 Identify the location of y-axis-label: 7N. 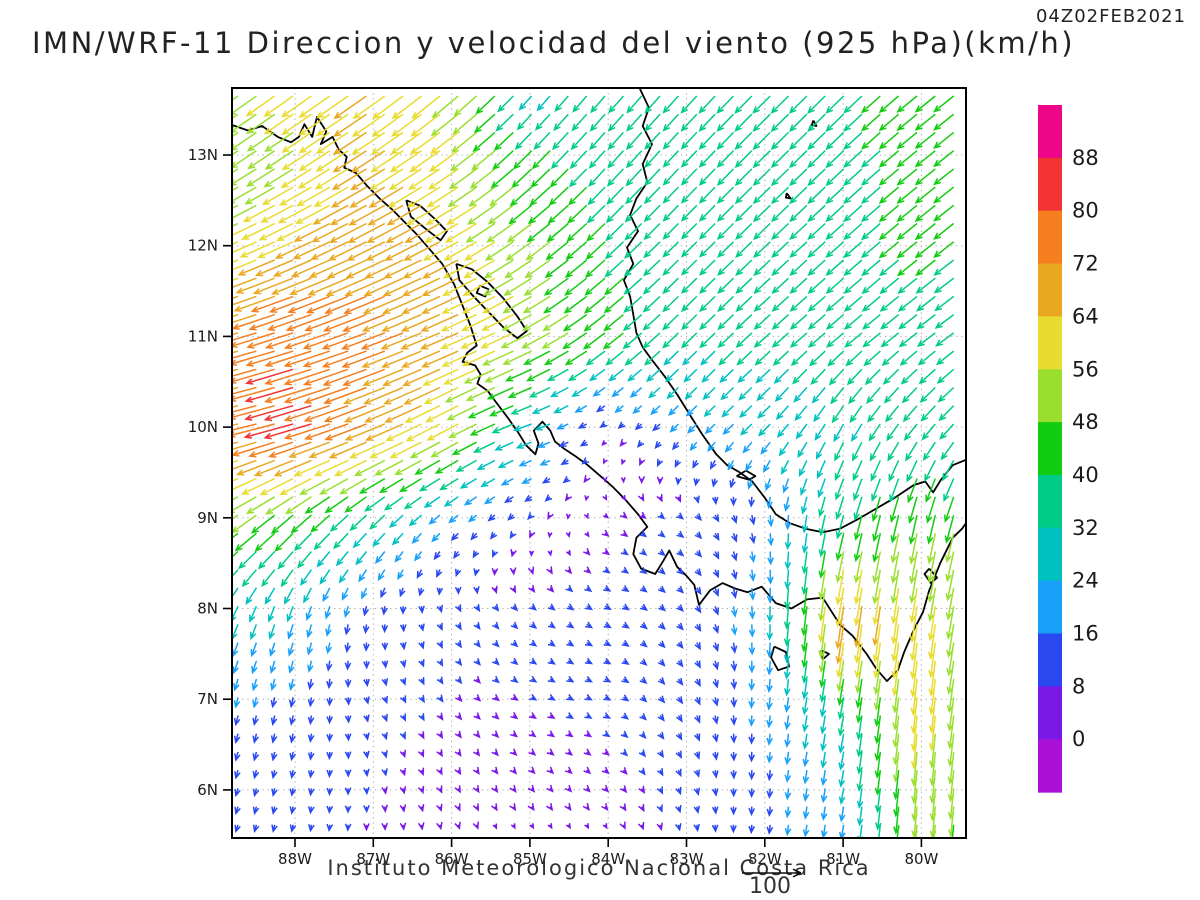
(207, 699).